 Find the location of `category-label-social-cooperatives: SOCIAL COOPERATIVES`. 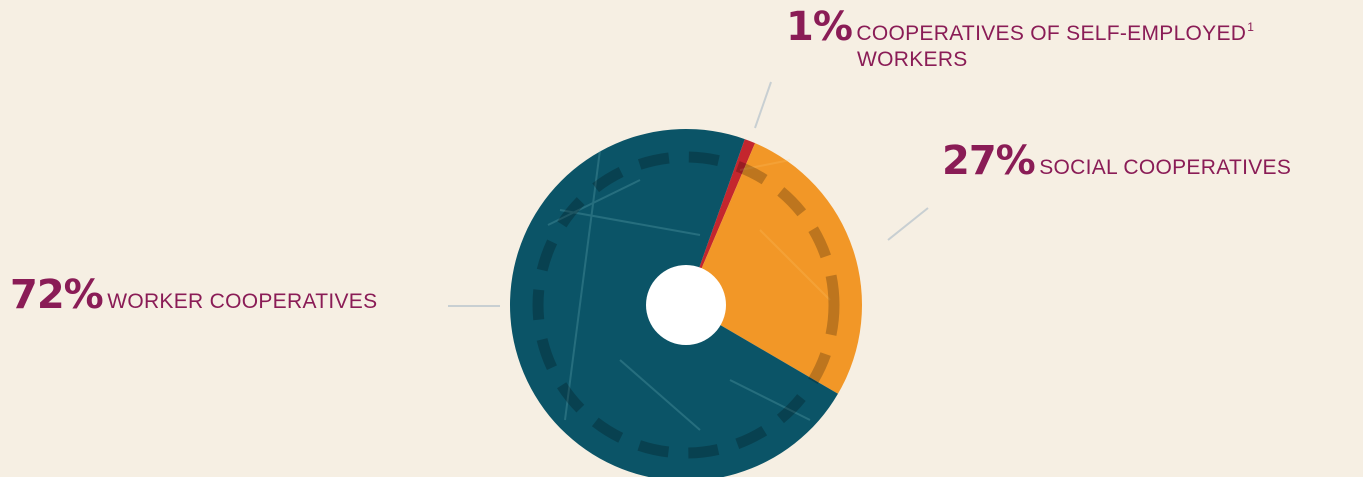

category-label-social-cooperatives: SOCIAL COOPERATIVES is located at coordinates (1165, 167).